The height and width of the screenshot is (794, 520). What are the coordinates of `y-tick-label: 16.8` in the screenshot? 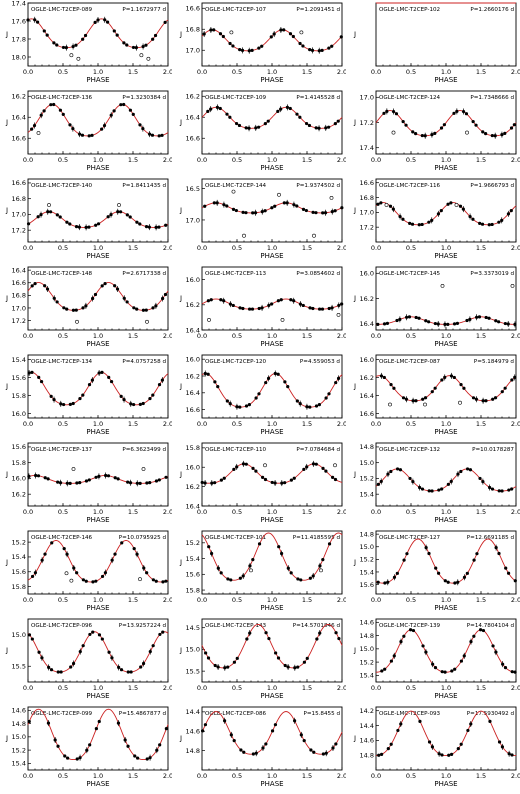 It's located at (193, 30).